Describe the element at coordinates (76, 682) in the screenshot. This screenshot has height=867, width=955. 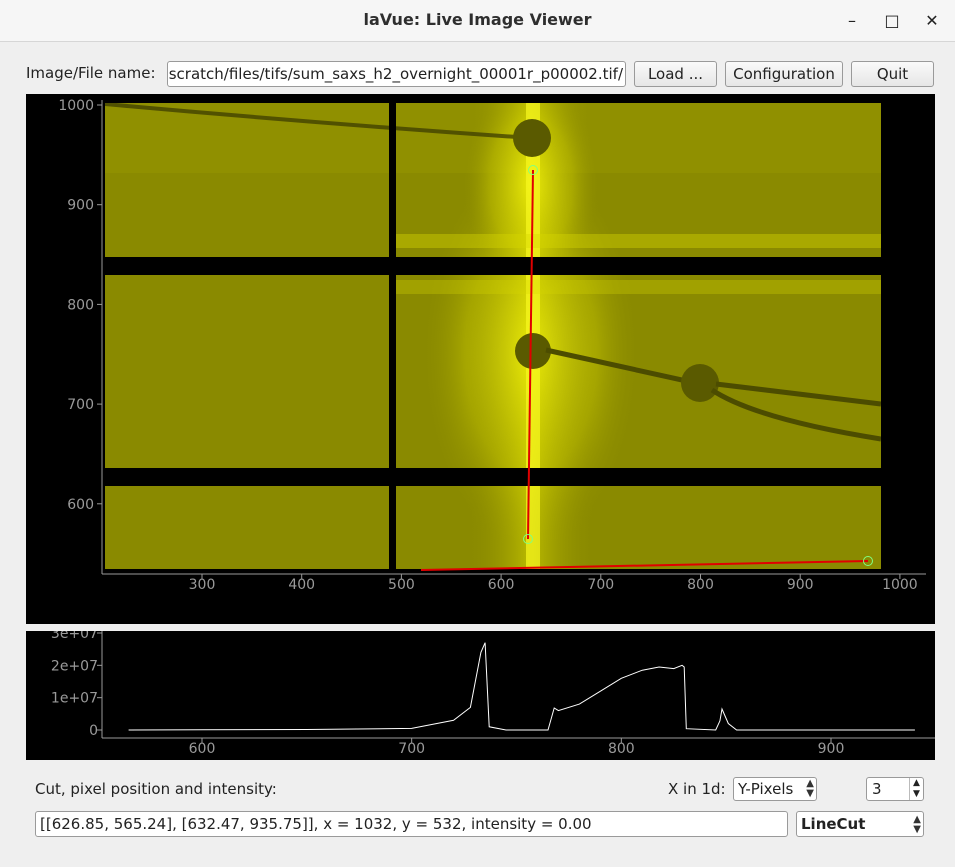
I see `plot-y-axis: 3e+07 2e+07 1e+07 0` at that location.